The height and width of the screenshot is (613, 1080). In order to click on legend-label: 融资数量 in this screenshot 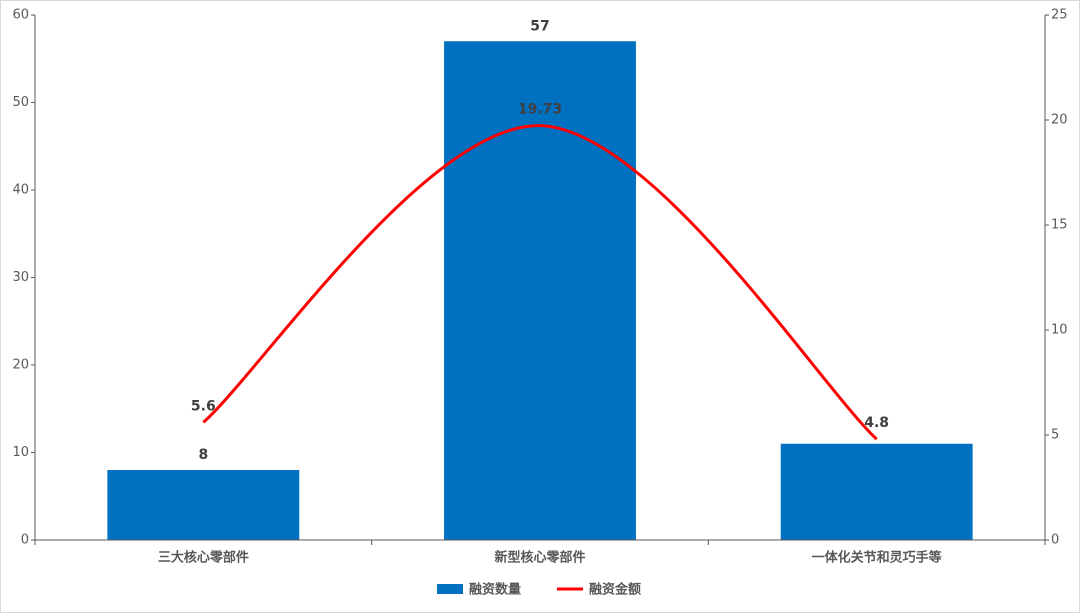, I will do `click(495, 590)`.